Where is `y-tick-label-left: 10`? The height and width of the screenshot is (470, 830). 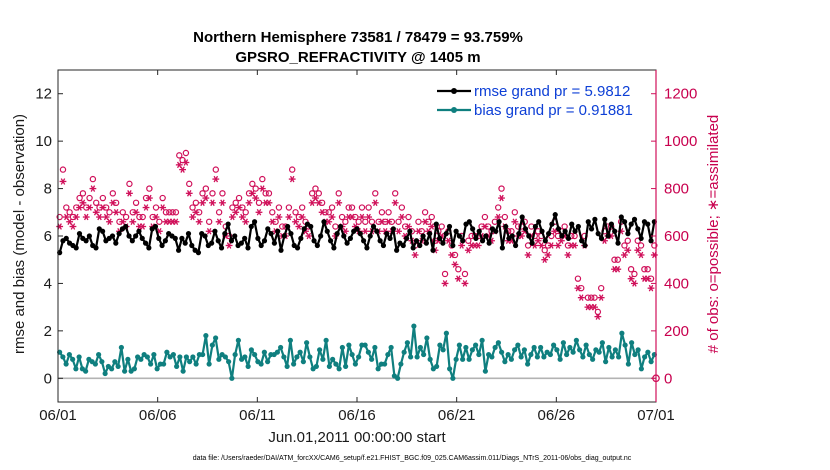
y-tick-label-left: 10 is located at coordinates (43, 141).